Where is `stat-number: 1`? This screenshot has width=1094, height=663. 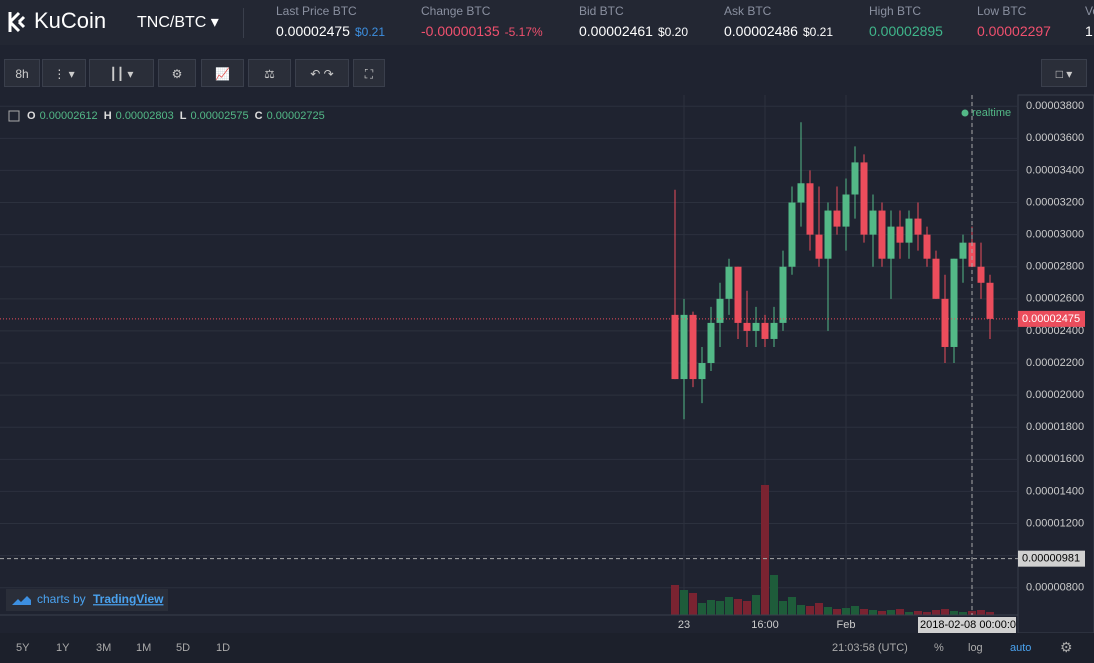 stat-number: 1 is located at coordinates (1089, 31).